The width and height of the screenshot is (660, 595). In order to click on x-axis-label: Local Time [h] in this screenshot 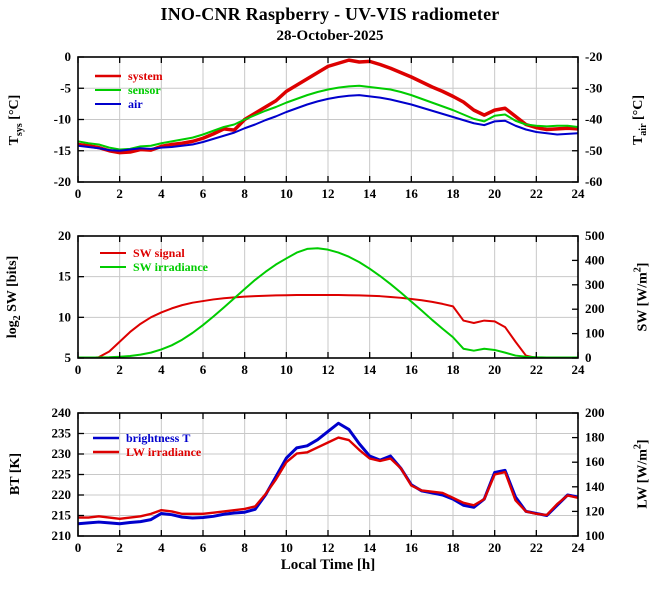, I will do `click(328, 565)`.